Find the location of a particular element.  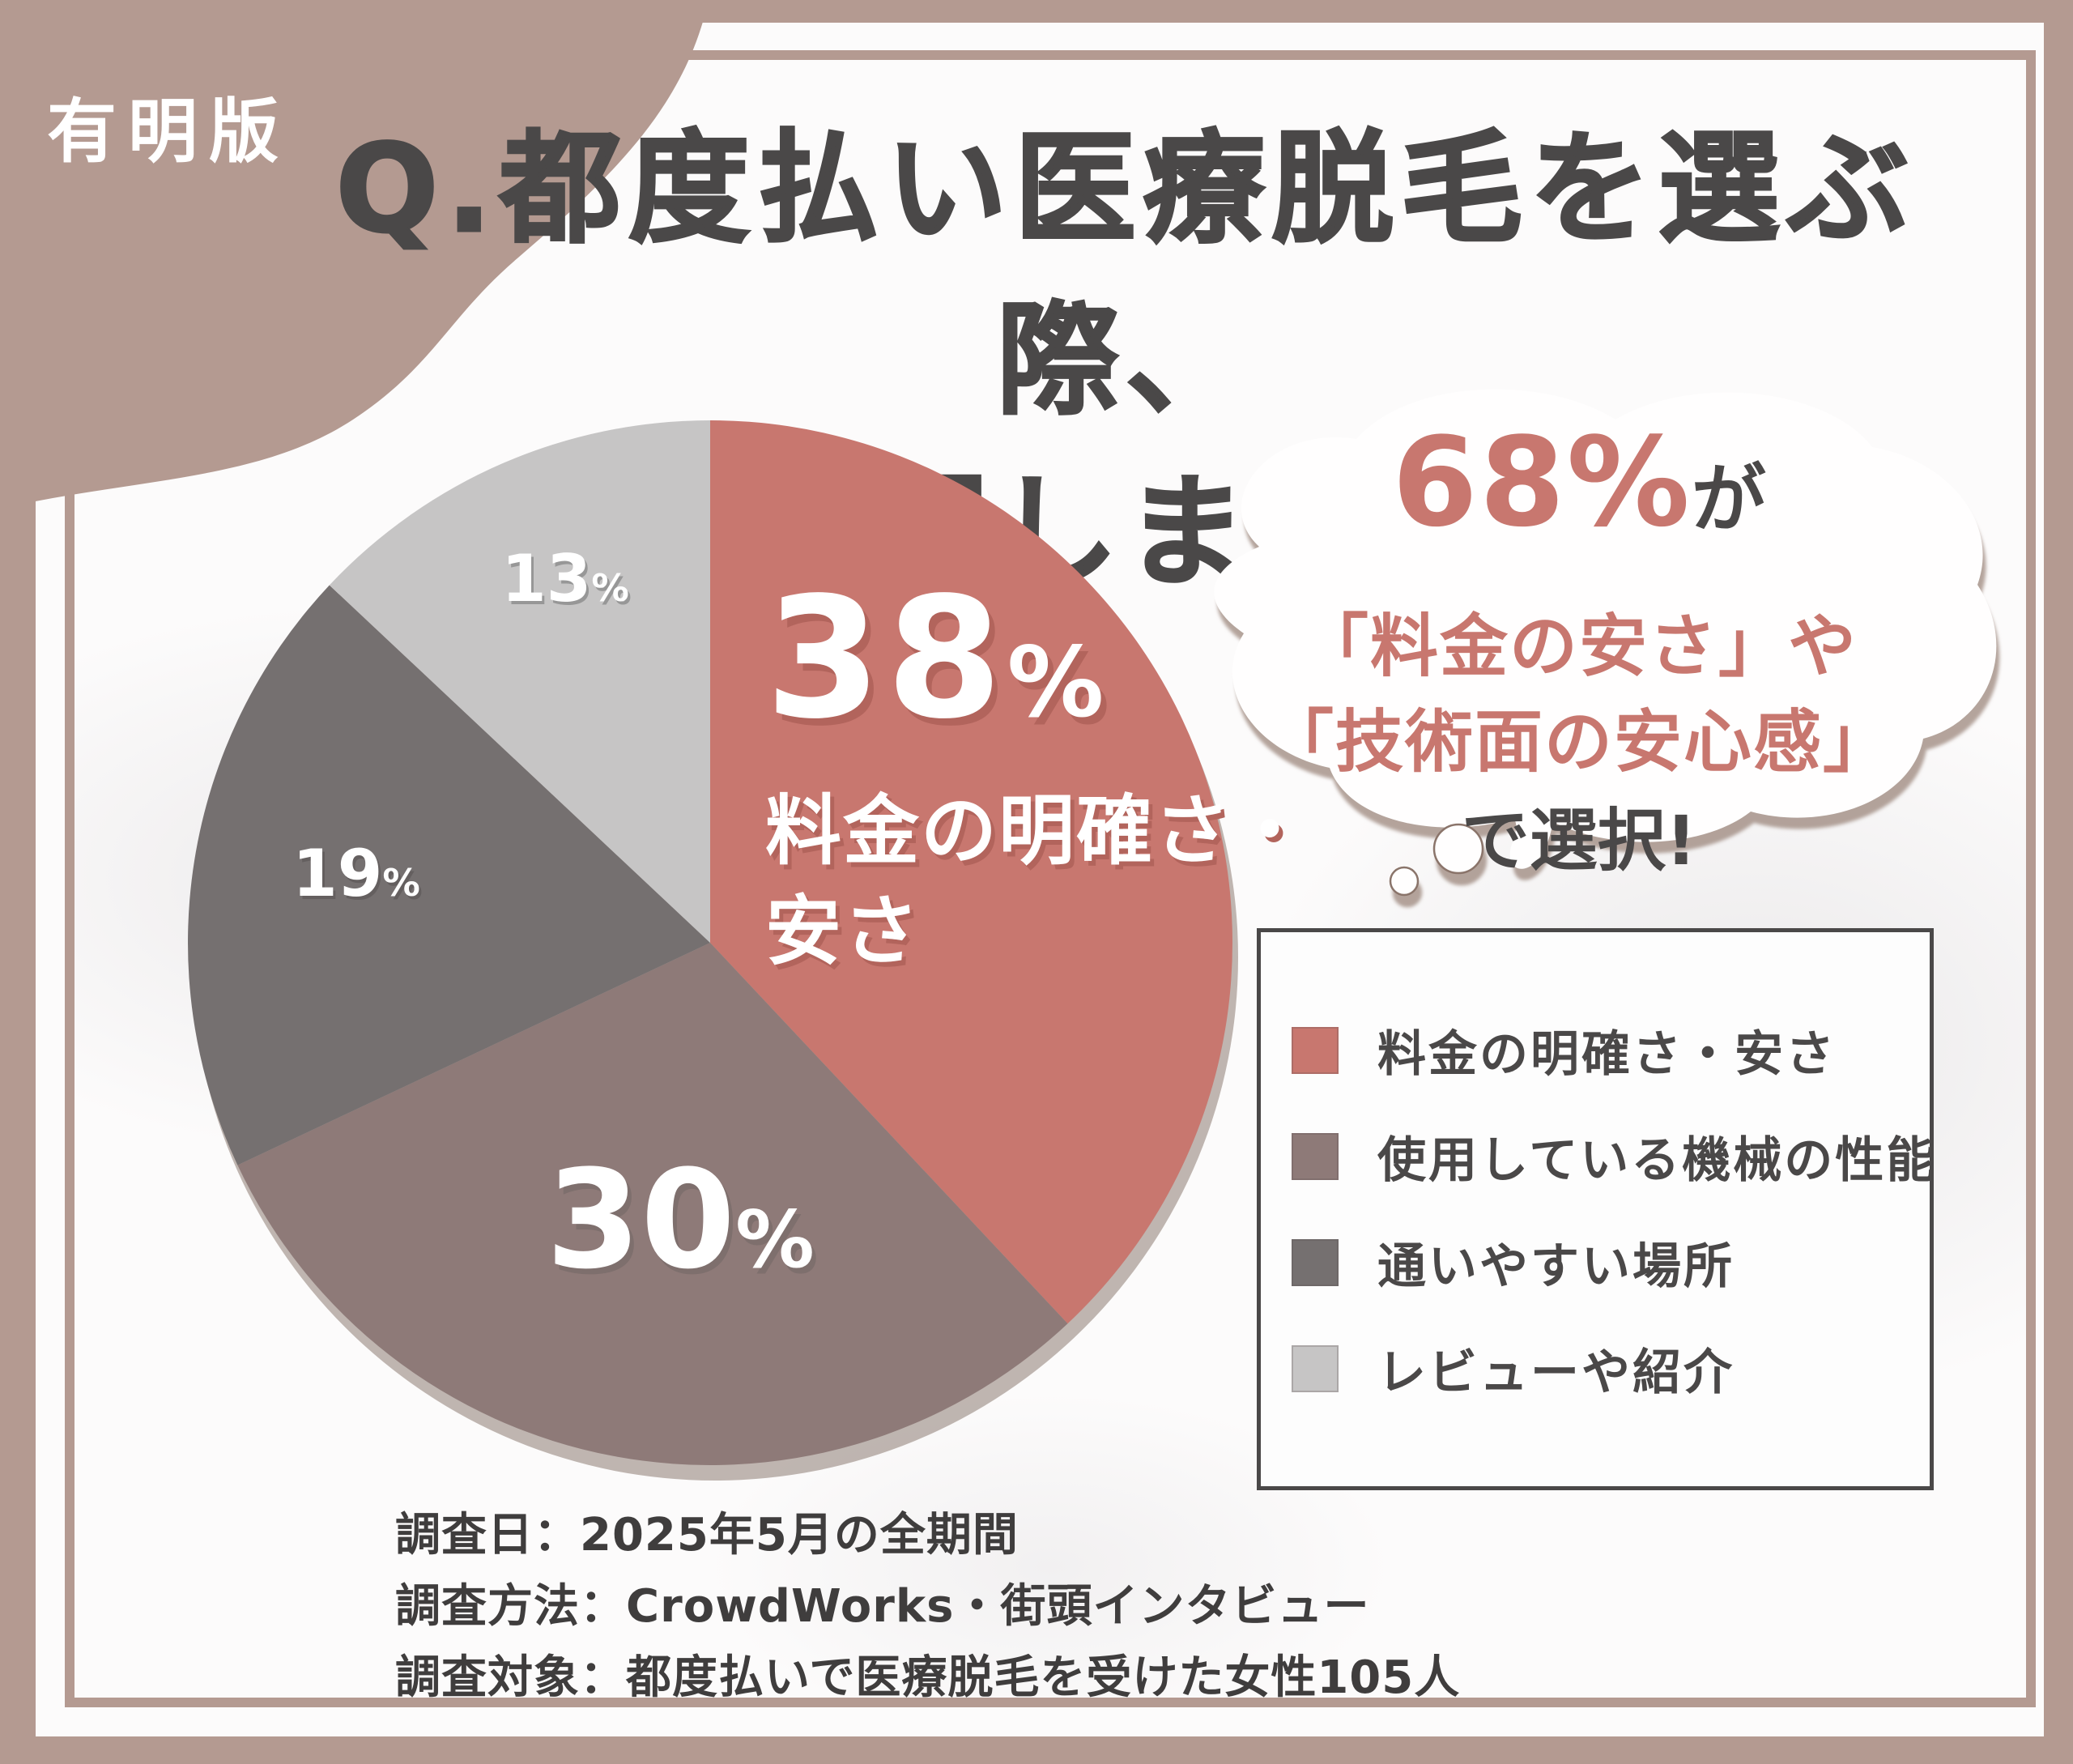

thought-bubble-dot-large is located at coordinates (1458, 849).